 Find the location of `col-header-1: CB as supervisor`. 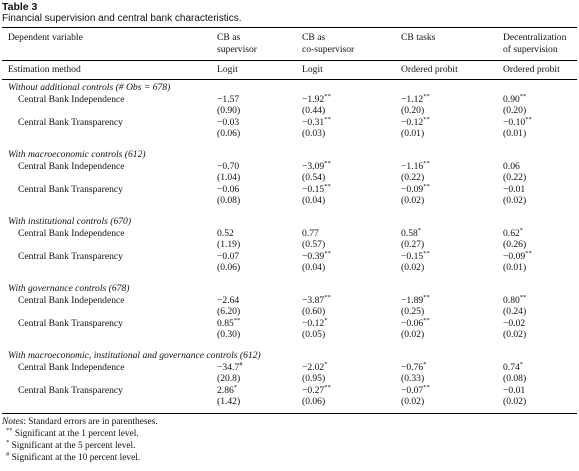

col-header-1: CB as supervisor is located at coordinates (237, 43).